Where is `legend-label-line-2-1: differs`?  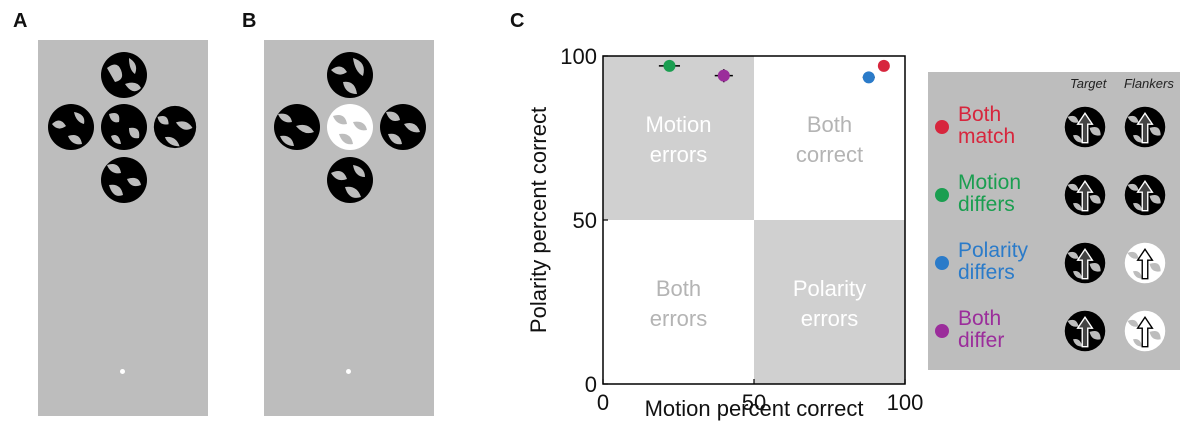 legend-label-line-2-1: differs is located at coordinates (986, 272).